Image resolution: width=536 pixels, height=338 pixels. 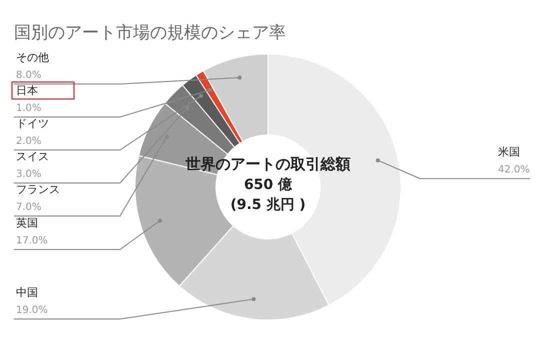 What do you see at coordinates (267, 164) in the screenshot?
I see `text: 世界のアートの取引総額` at bounding box center [267, 164].